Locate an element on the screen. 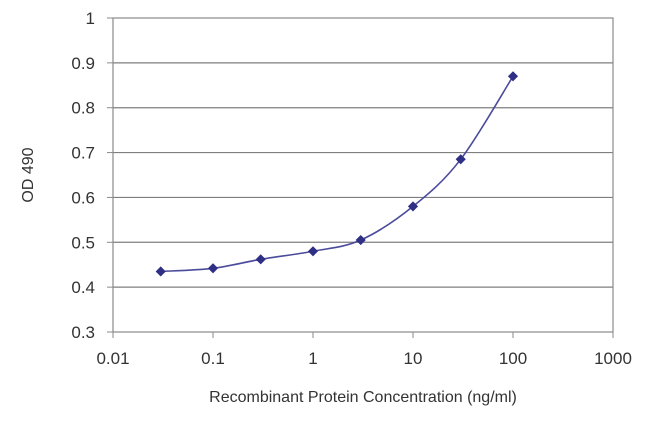 The image size is (650, 421). x-tick-label: 10 is located at coordinates (413, 358).